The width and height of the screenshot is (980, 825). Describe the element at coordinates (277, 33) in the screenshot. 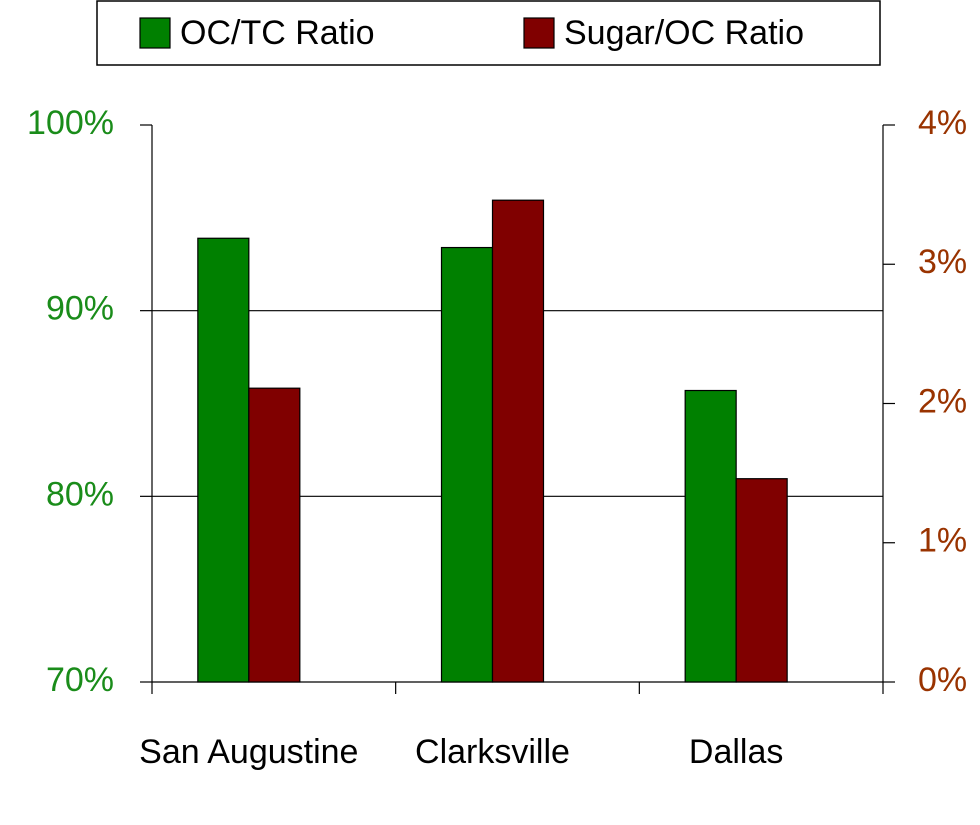

I see `legend-label: OC/TC Ratio` at that location.